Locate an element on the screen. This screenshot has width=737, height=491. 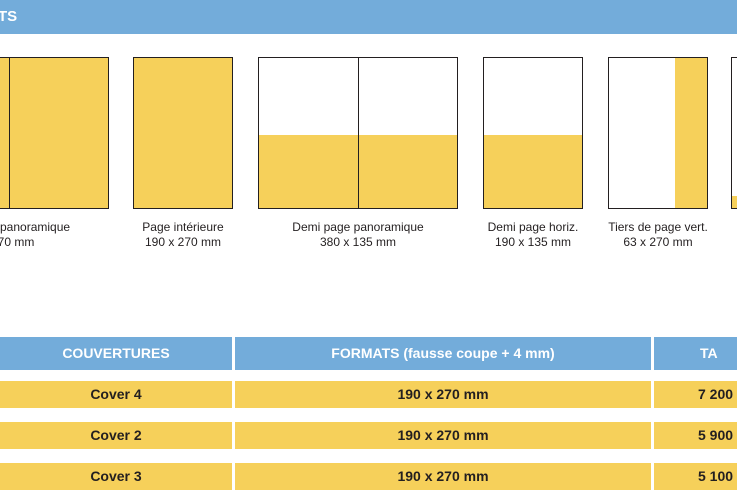
table-cell-price-value: 5 100 is located at coordinates (716, 476).